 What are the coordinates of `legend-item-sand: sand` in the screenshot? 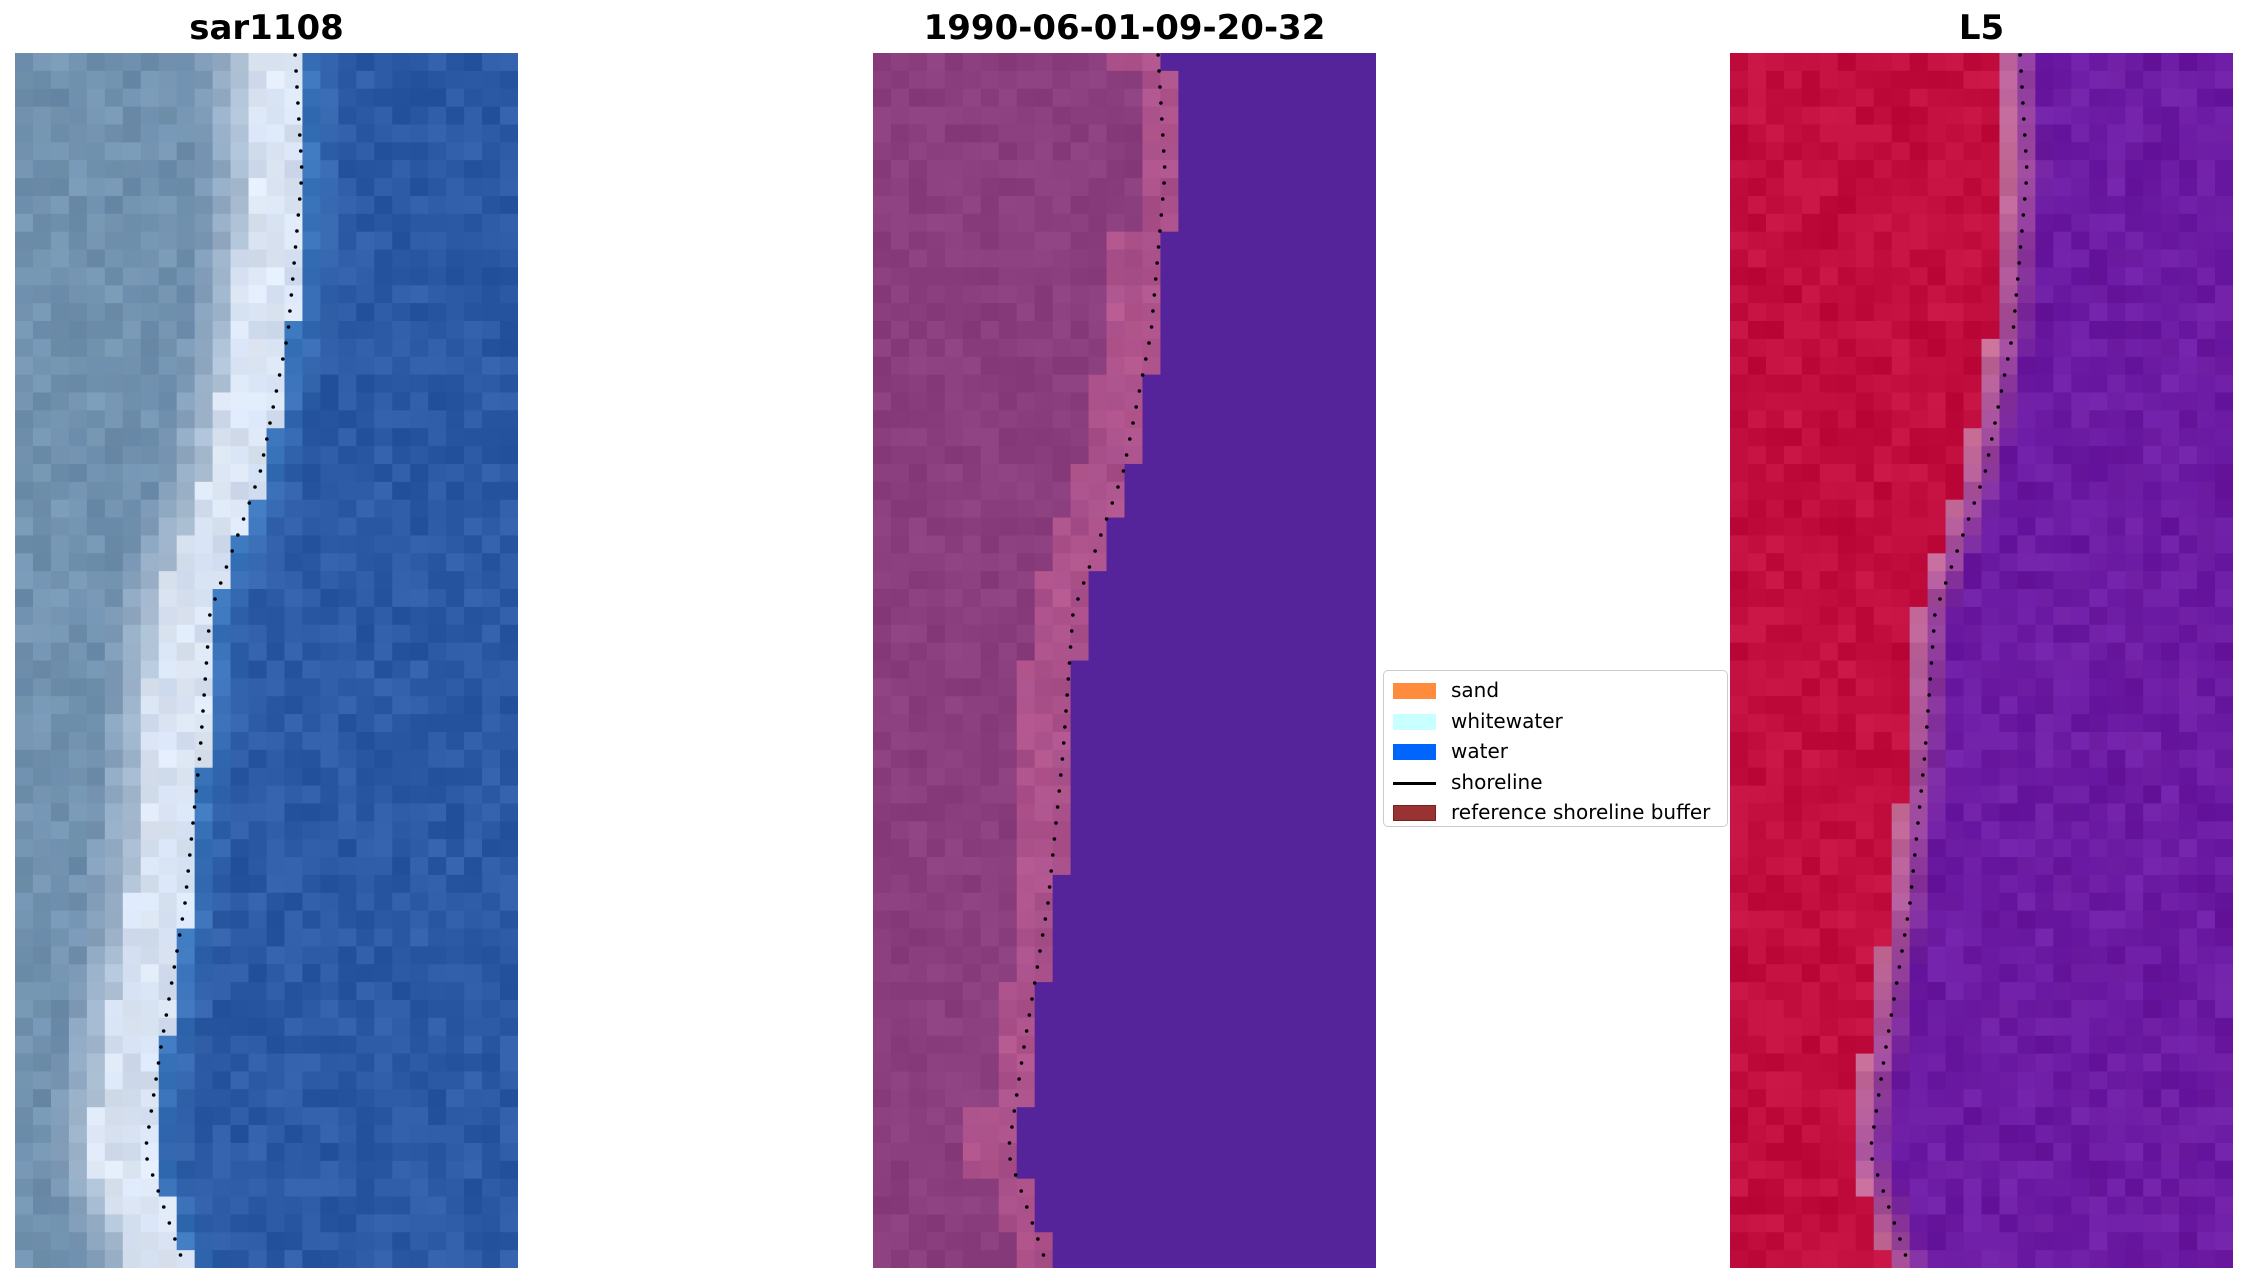 It's located at (1555, 690).